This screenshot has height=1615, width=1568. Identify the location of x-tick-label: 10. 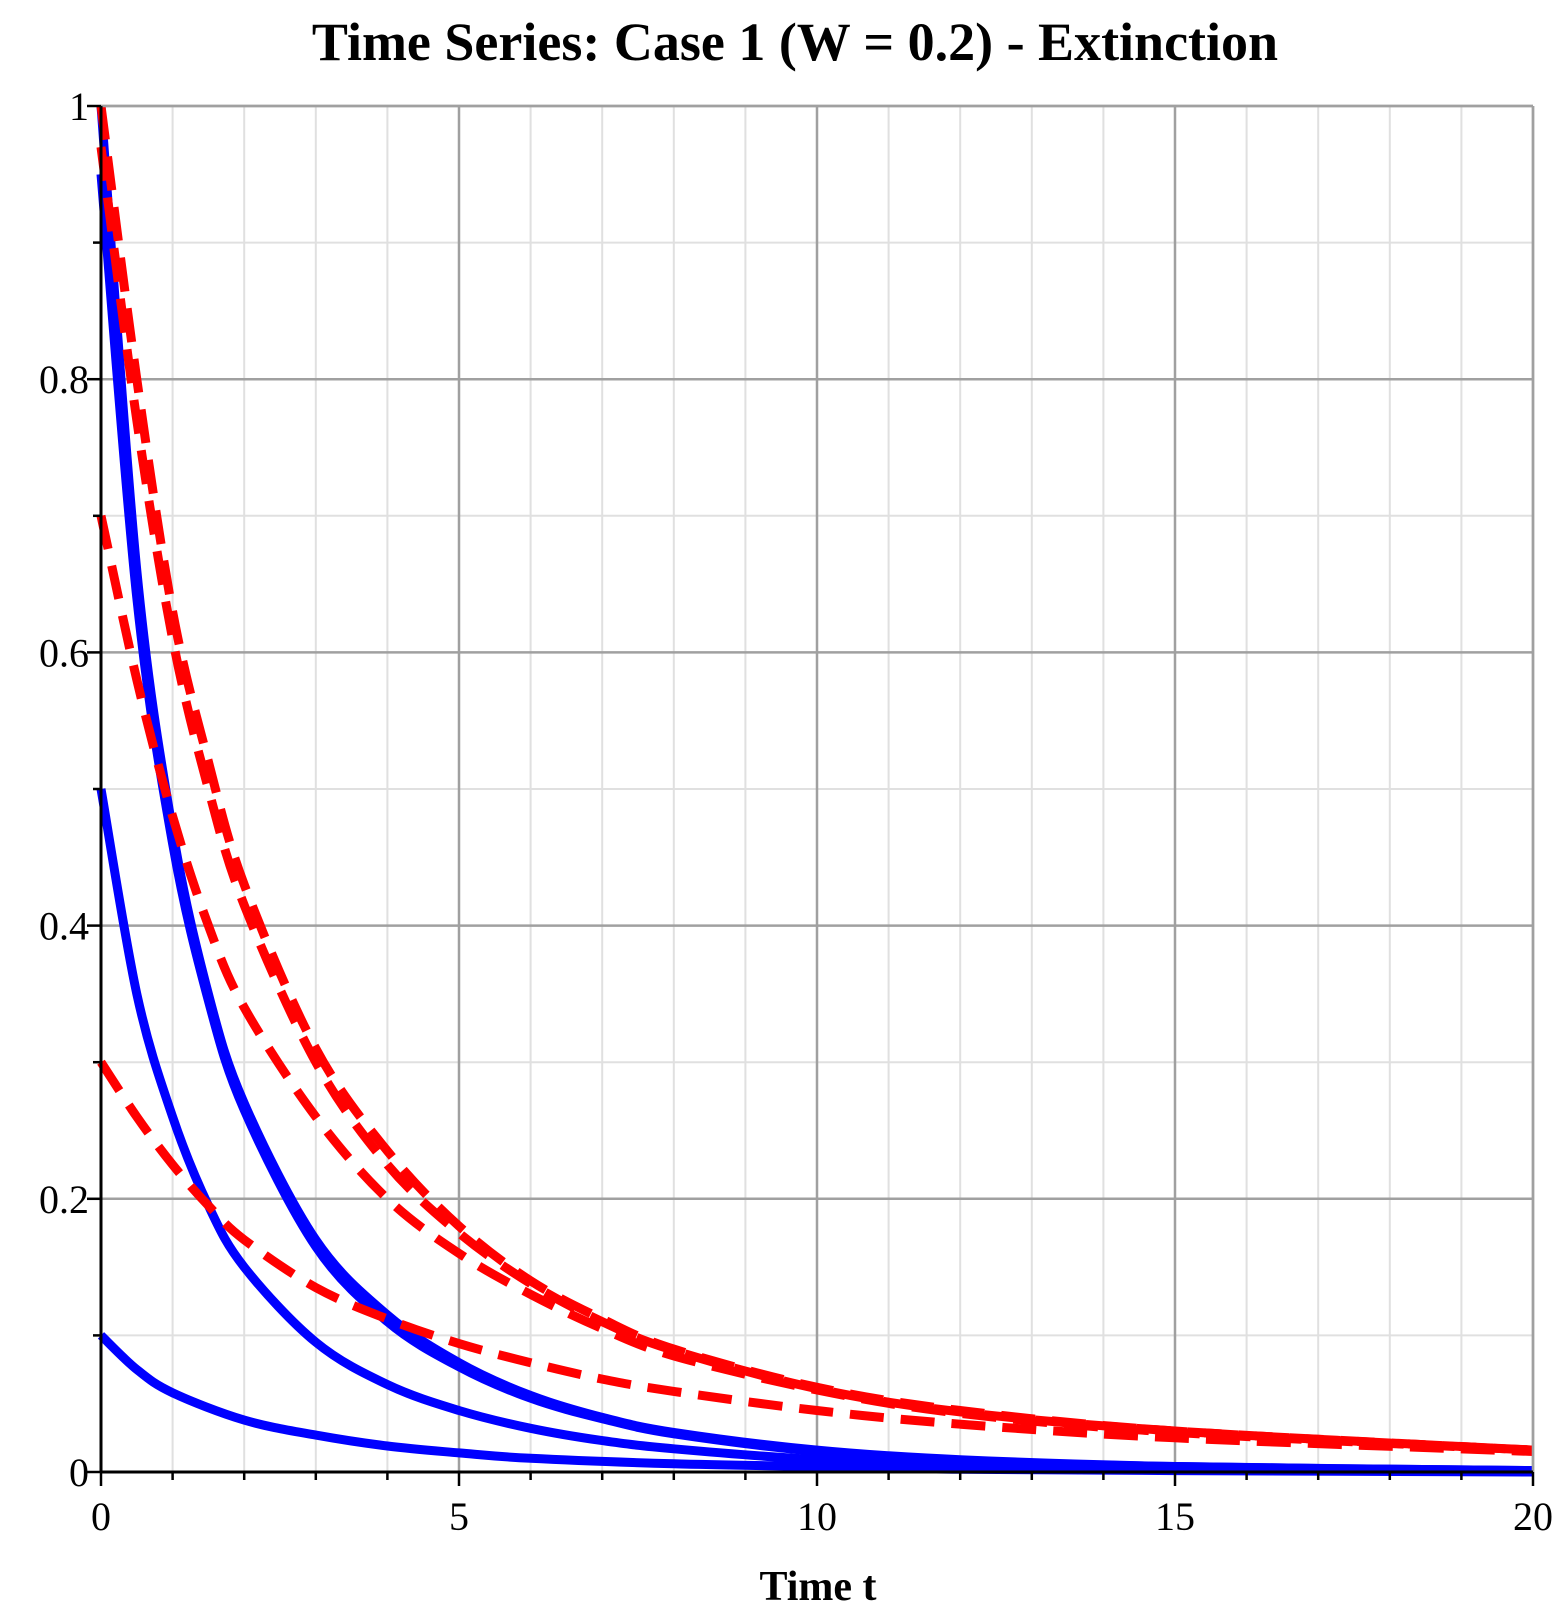
(817, 1516).